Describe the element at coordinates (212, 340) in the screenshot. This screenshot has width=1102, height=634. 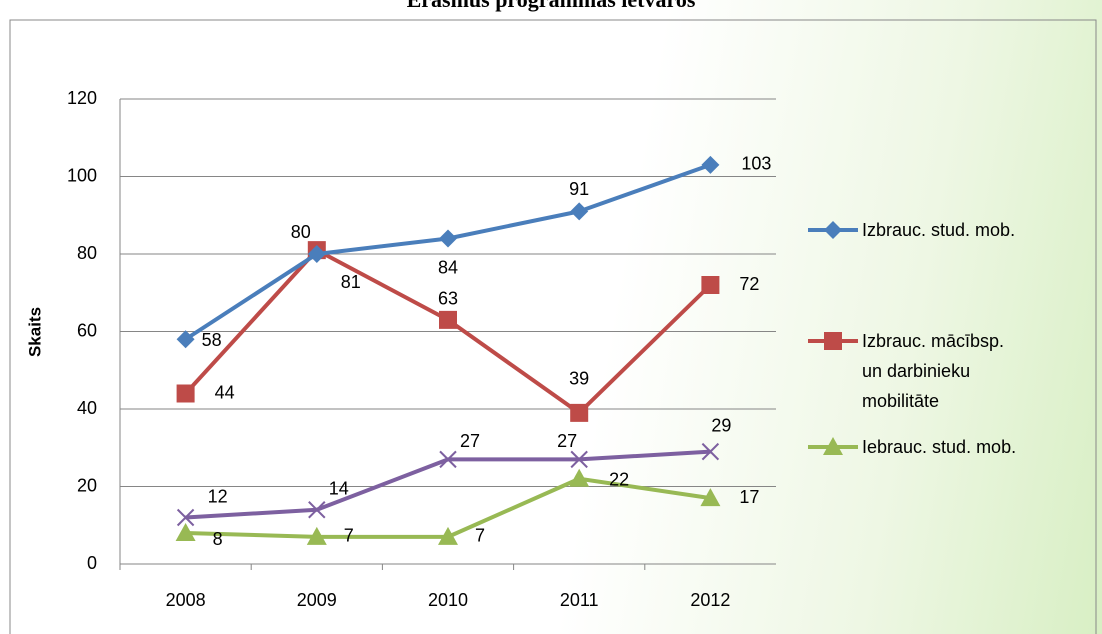
I see `data-label: 58` at that location.